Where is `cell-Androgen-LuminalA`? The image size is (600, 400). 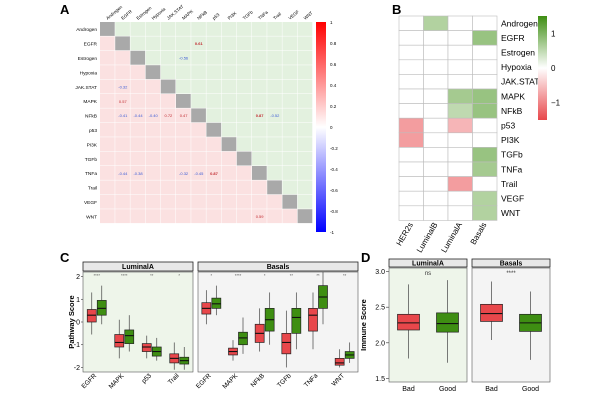 cell-Androgen-LuminalA is located at coordinates (460, 23).